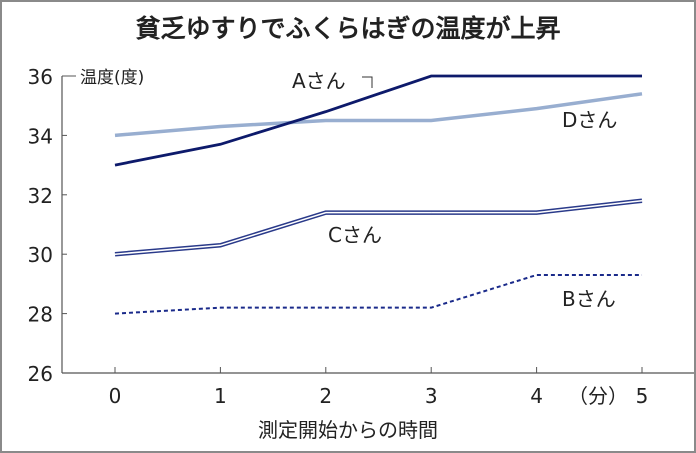 The width and height of the screenshot is (696, 453). Describe the element at coordinates (589, 120) in the screenshot. I see `series-label-d: Dさん` at that location.